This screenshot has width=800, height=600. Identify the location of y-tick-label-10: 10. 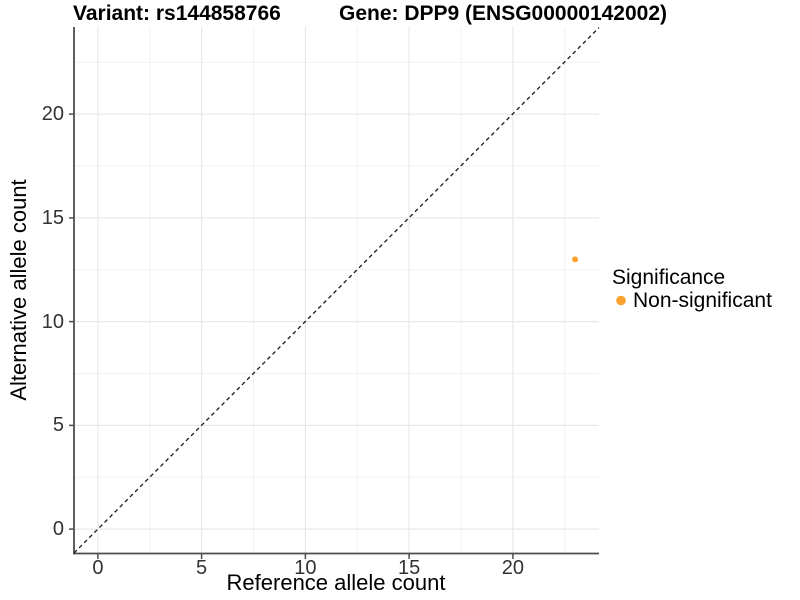
(52, 322).